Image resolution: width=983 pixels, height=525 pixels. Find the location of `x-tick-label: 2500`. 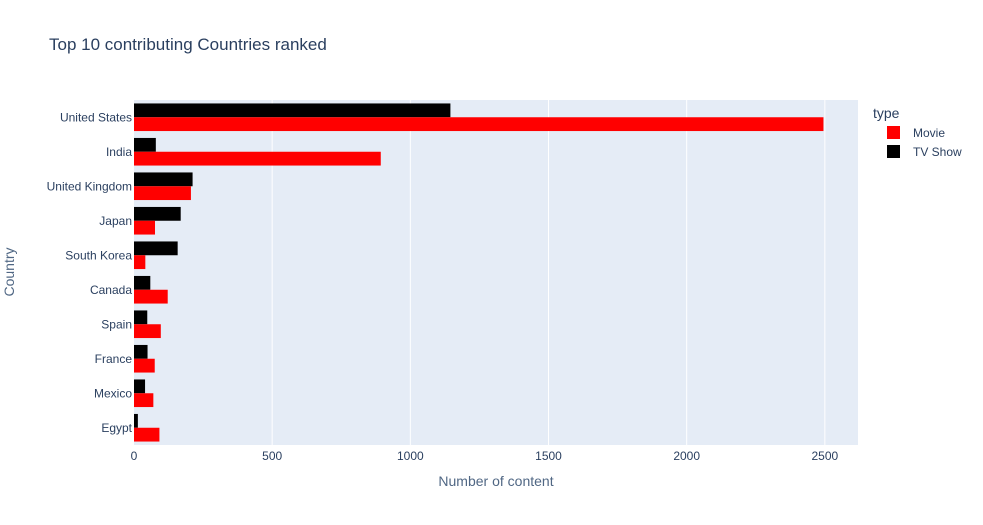

x-tick-label: 2500 is located at coordinates (824, 456).